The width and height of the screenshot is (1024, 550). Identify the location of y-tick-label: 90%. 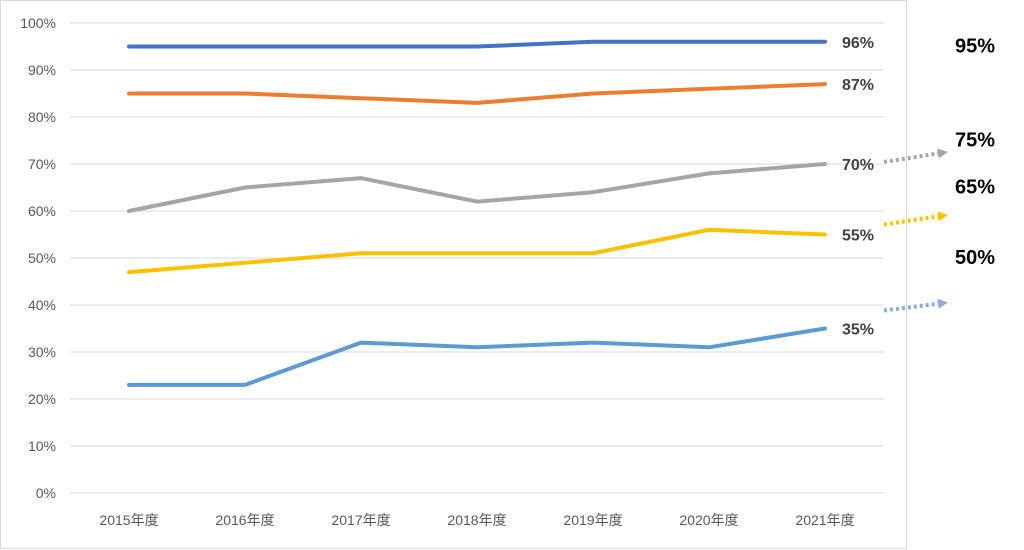
(42, 70).